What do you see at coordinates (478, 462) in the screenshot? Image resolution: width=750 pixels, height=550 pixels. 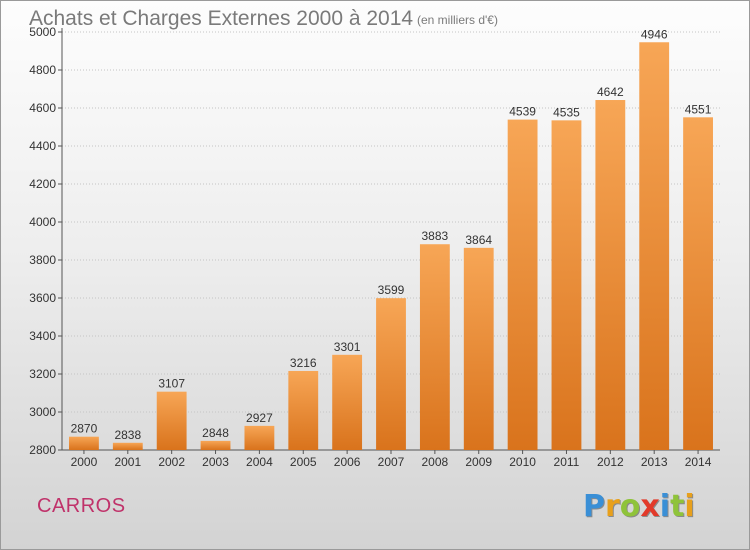 I see `x-tick-label: 2009` at bounding box center [478, 462].